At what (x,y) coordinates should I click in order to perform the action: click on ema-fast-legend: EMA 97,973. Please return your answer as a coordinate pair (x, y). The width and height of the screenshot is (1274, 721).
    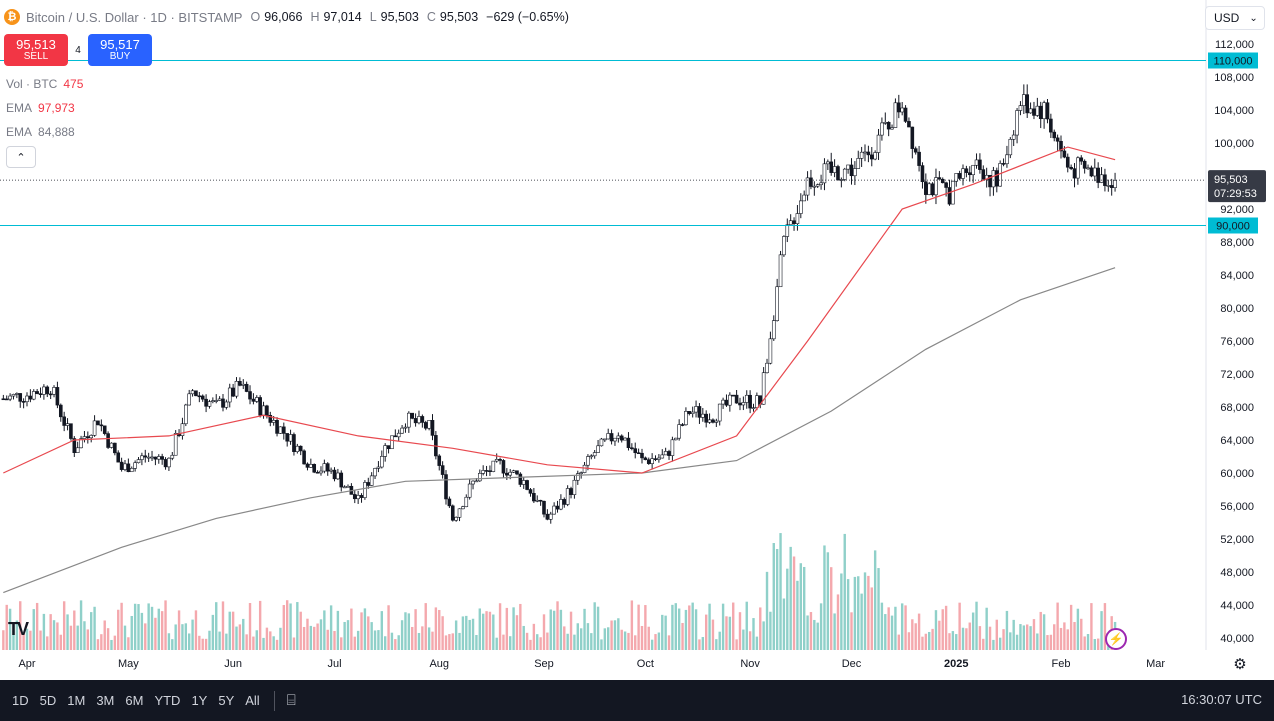
    Looking at the image, I should click on (40, 108).